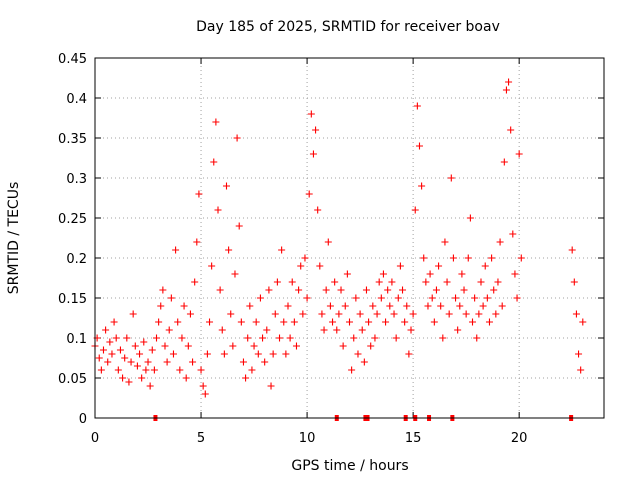 The image size is (640, 480). I want to click on y-tick-label: 0.3, so click(76, 179).